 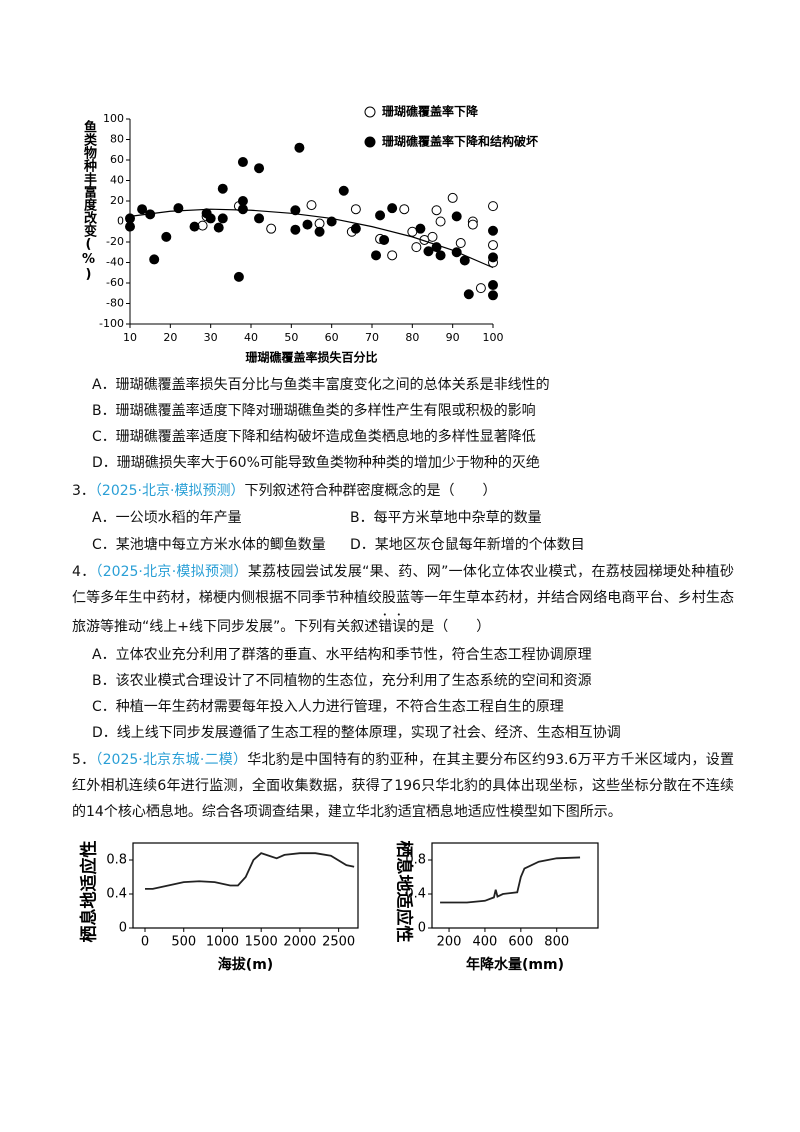 I want to click on x-tick-label: 800, so click(x=556, y=942).